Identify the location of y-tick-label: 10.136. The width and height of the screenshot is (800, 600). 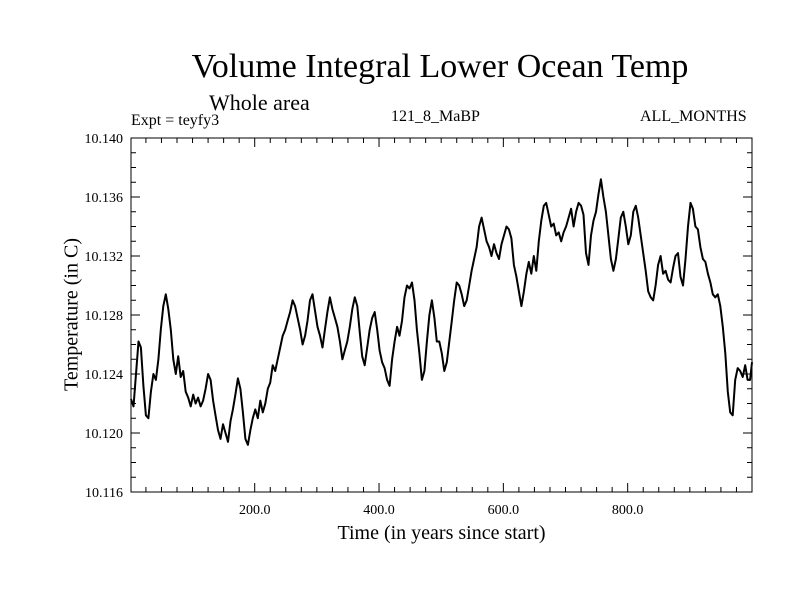
(104, 198).